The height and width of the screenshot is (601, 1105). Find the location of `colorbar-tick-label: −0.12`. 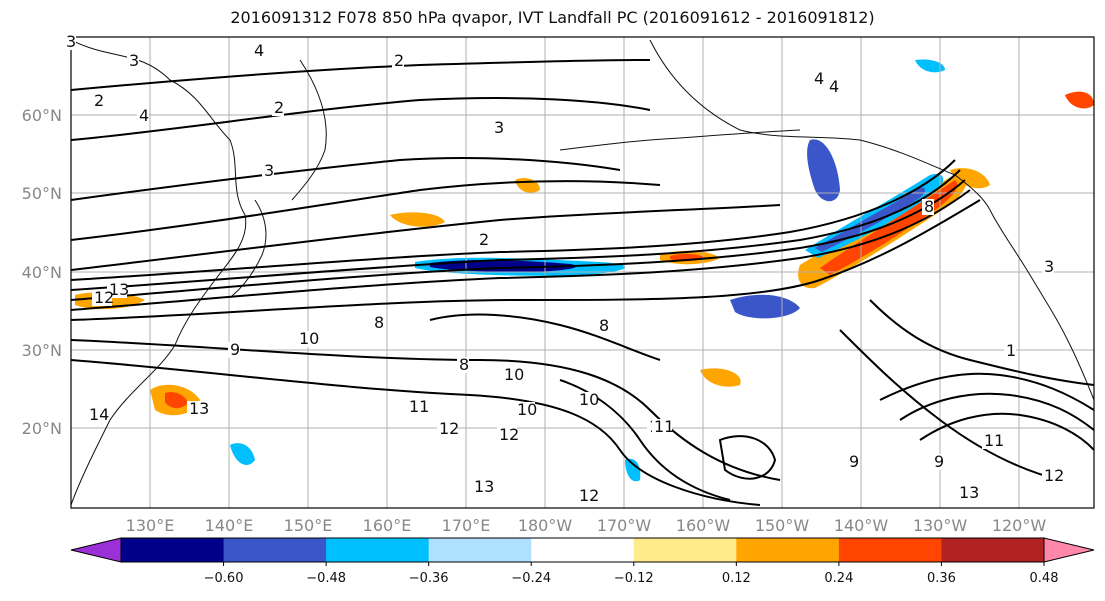

colorbar-tick-label: −0.12 is located at coordinates (634, 578).